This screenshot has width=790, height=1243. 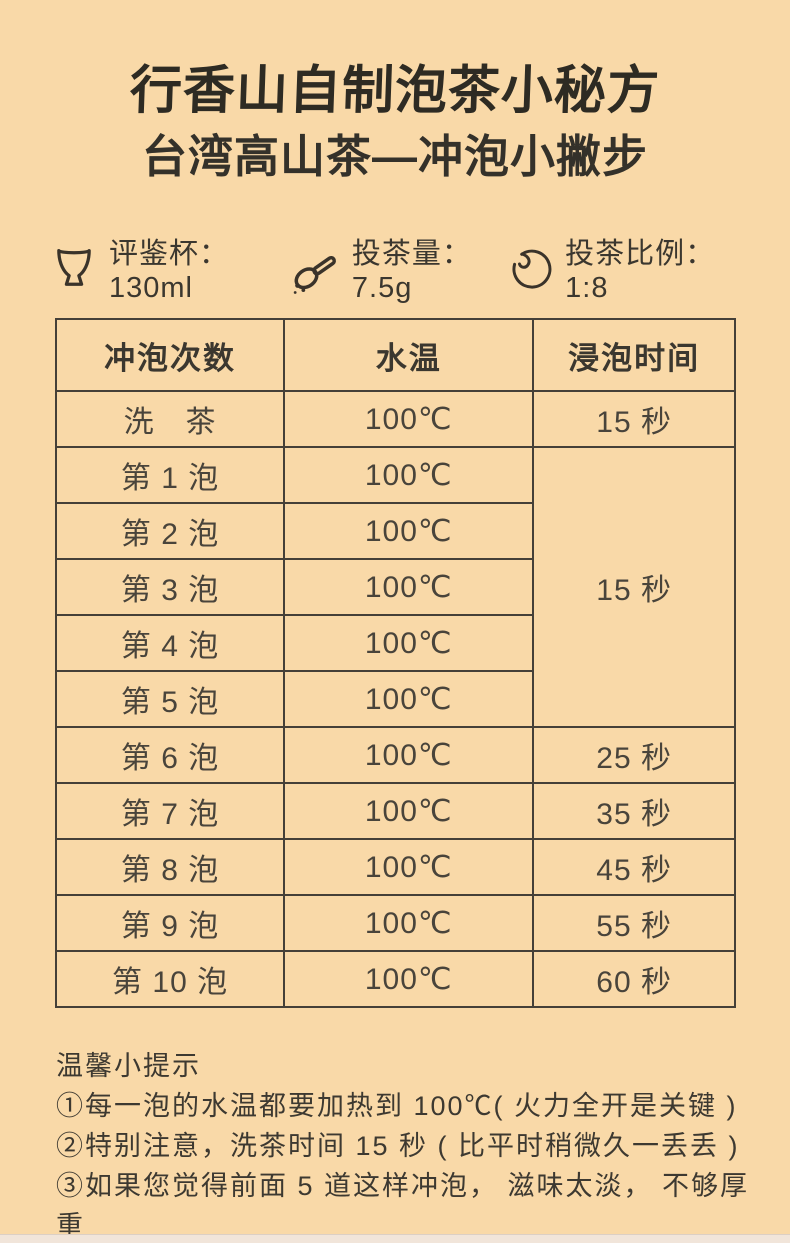 What do you see at coordinates (532, 268) in the screenshot?
I see `ratio-icon` at bounding box center [532, 268].